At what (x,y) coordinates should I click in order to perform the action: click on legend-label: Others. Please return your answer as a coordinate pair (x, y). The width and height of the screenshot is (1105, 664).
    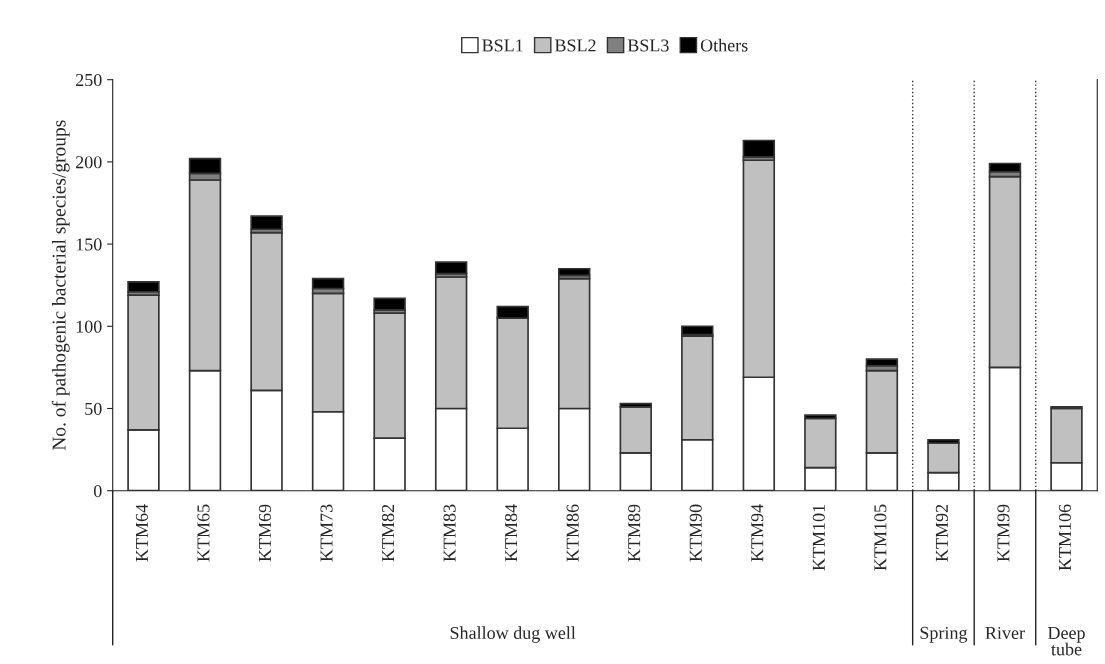
    Looking at the image, I should click on (724, 45).